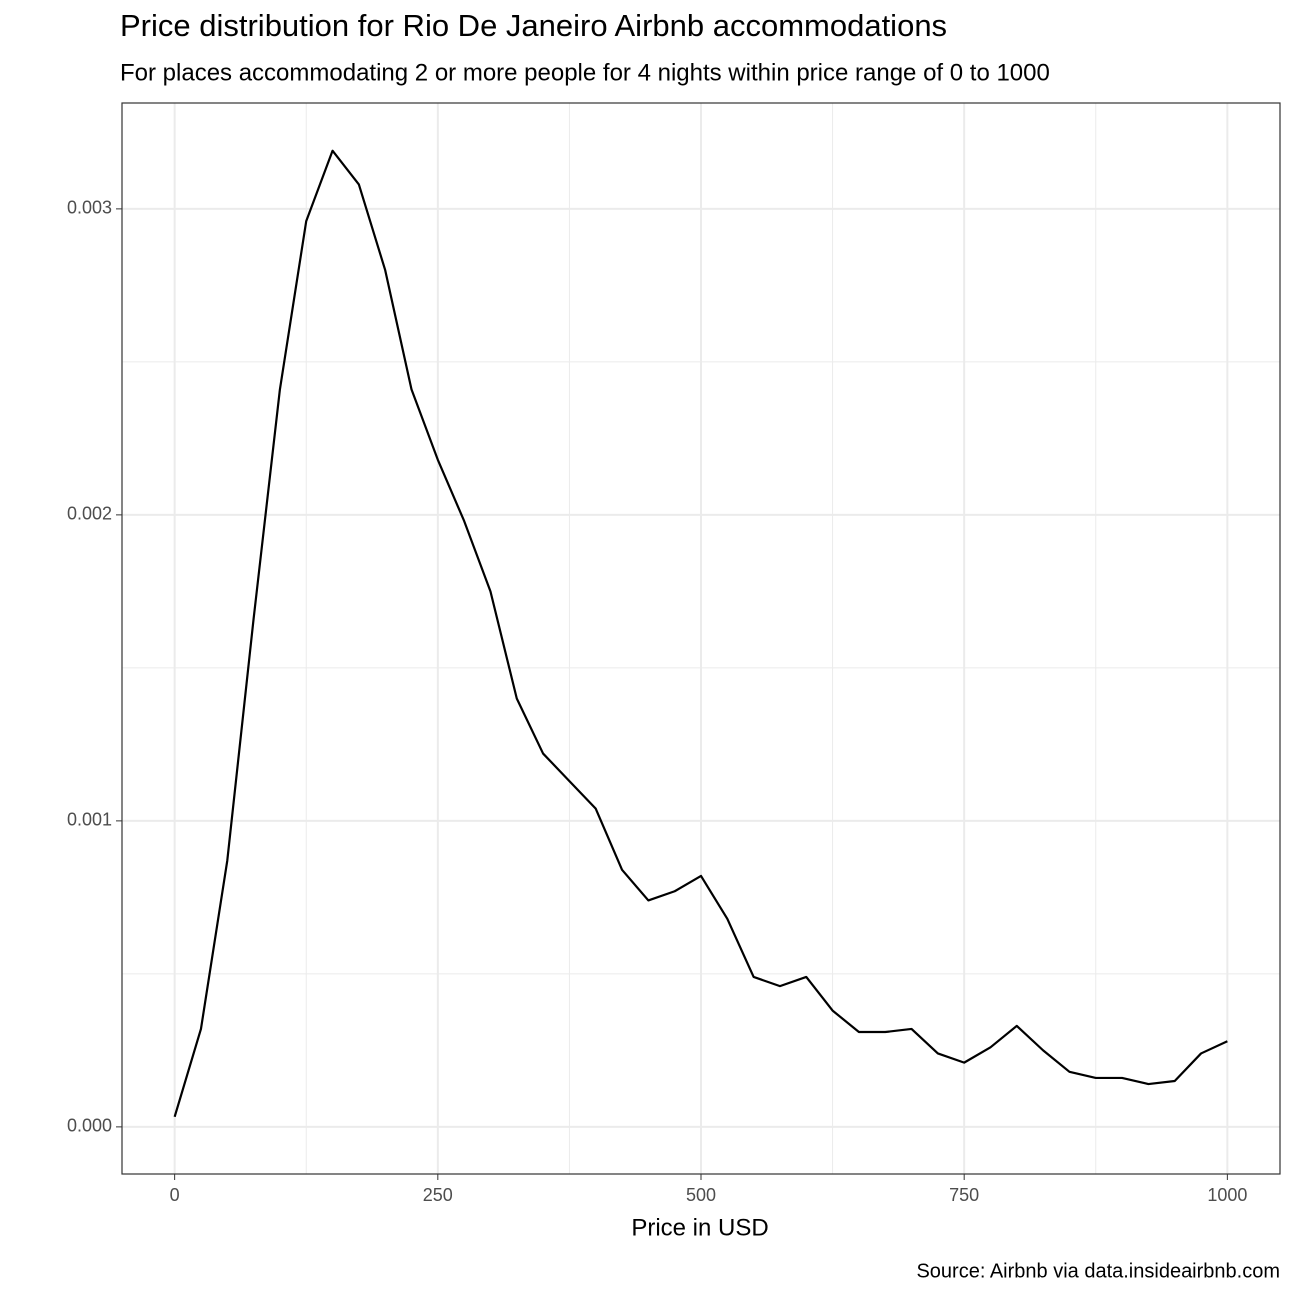  I want to click on x-axis-title: Price in USD, so click(699, 1227).